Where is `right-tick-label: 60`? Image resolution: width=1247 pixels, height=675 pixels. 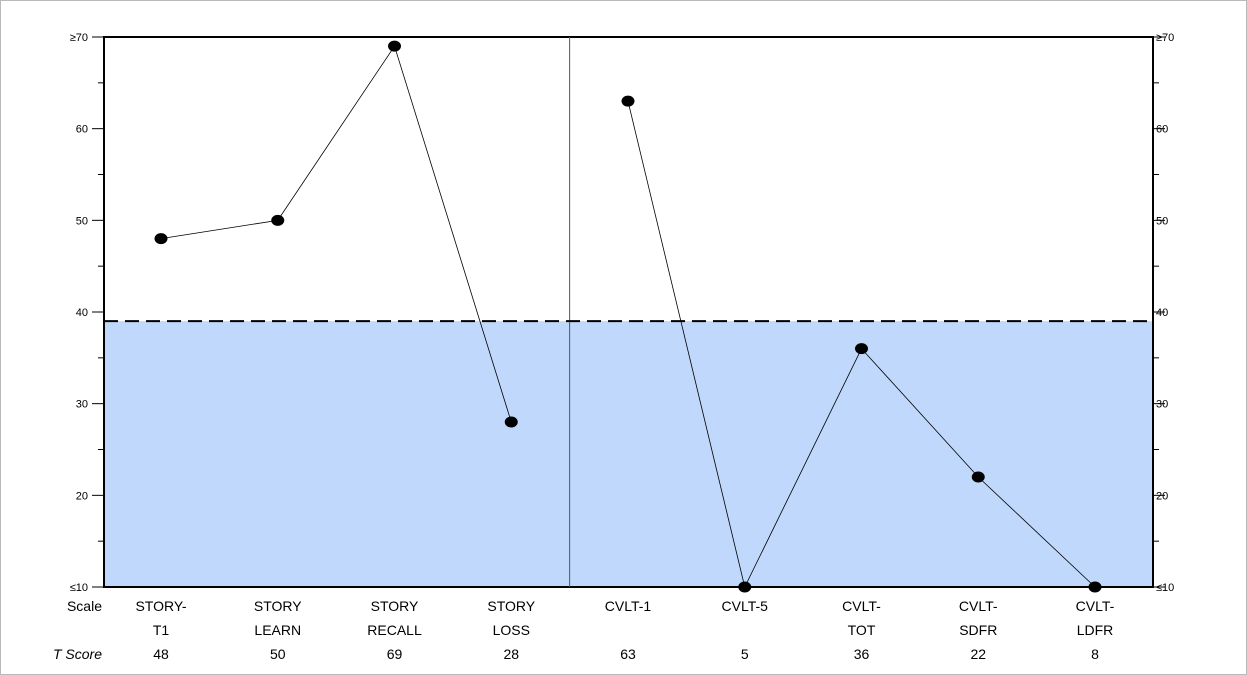 right-tick-label: 60 is located at coordinates (1162, 130).